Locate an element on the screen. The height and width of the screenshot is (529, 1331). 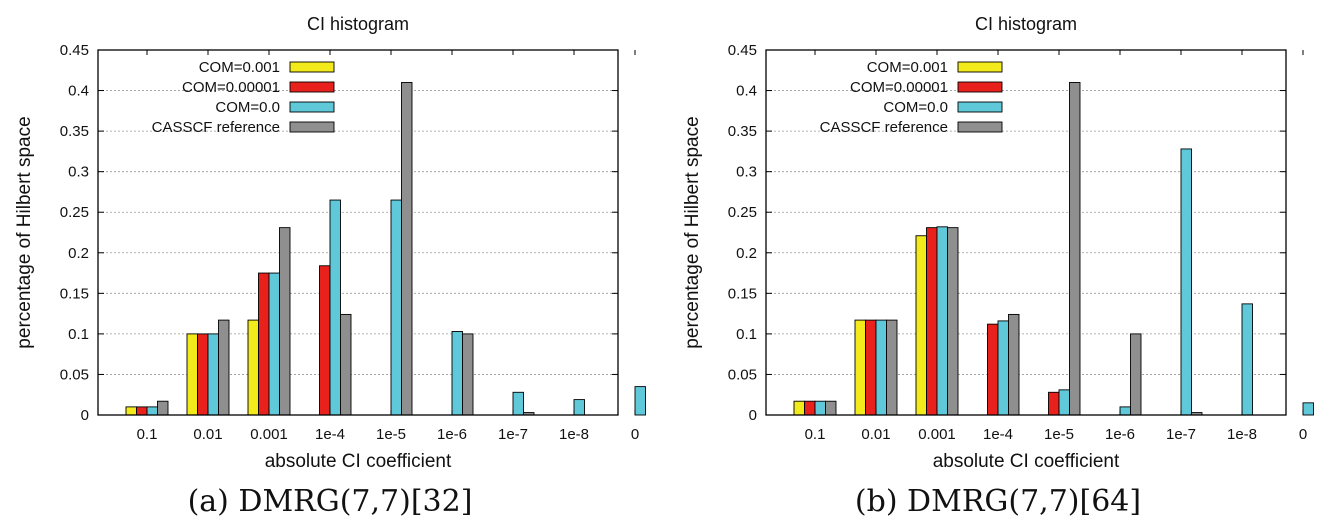
y-tick-label: 0.35 is located at coordinates (74, 131).